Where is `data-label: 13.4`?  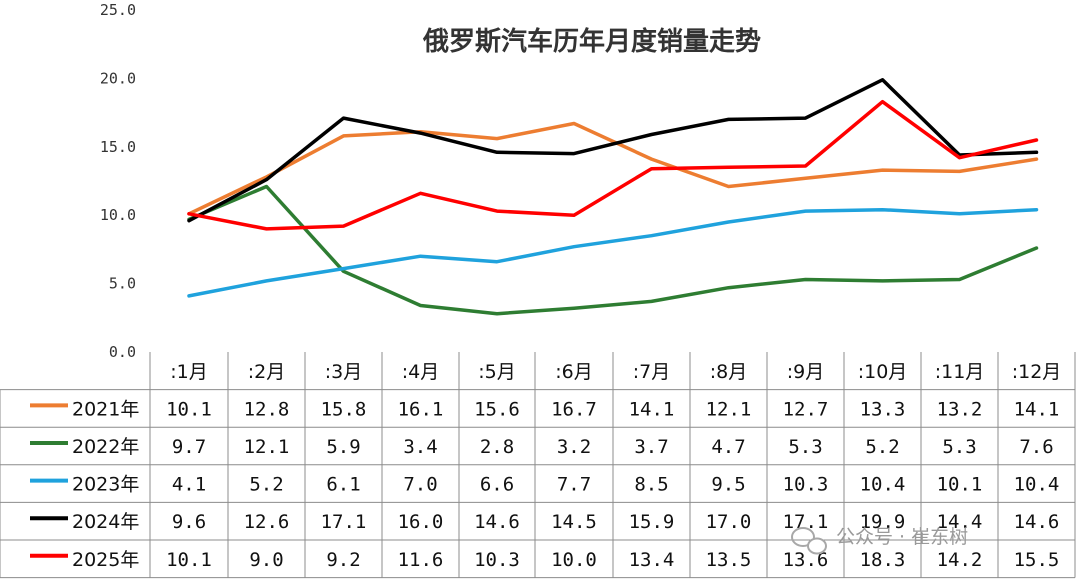 data-label: 13.4 is located at coordinates (652, 560).